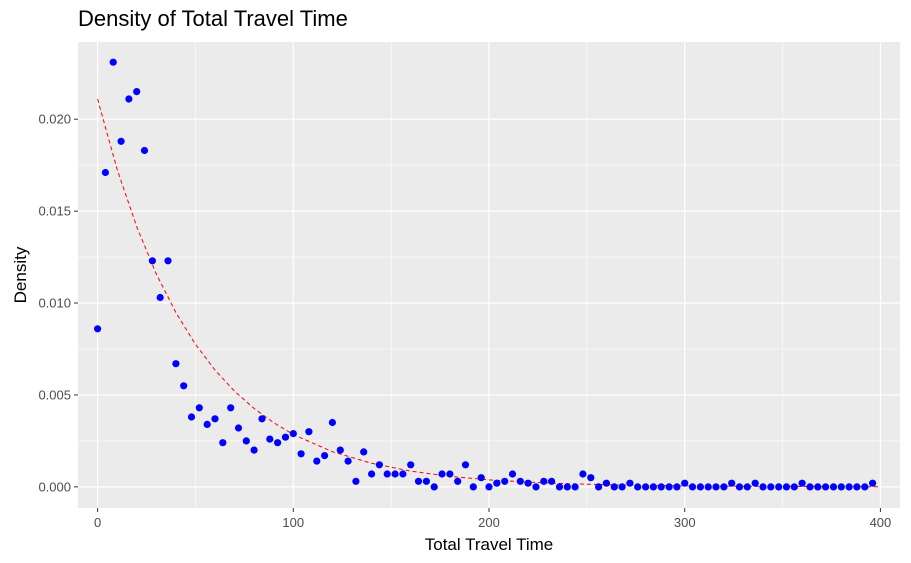  I want to click on y-tick-label: 0.020, so click(54, 119).